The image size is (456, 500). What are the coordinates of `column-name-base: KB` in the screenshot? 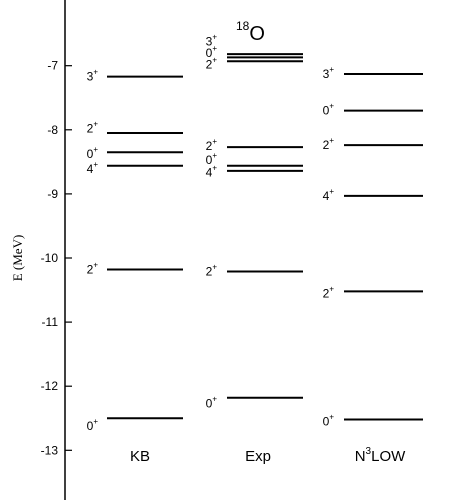 It's located at (140, 456).